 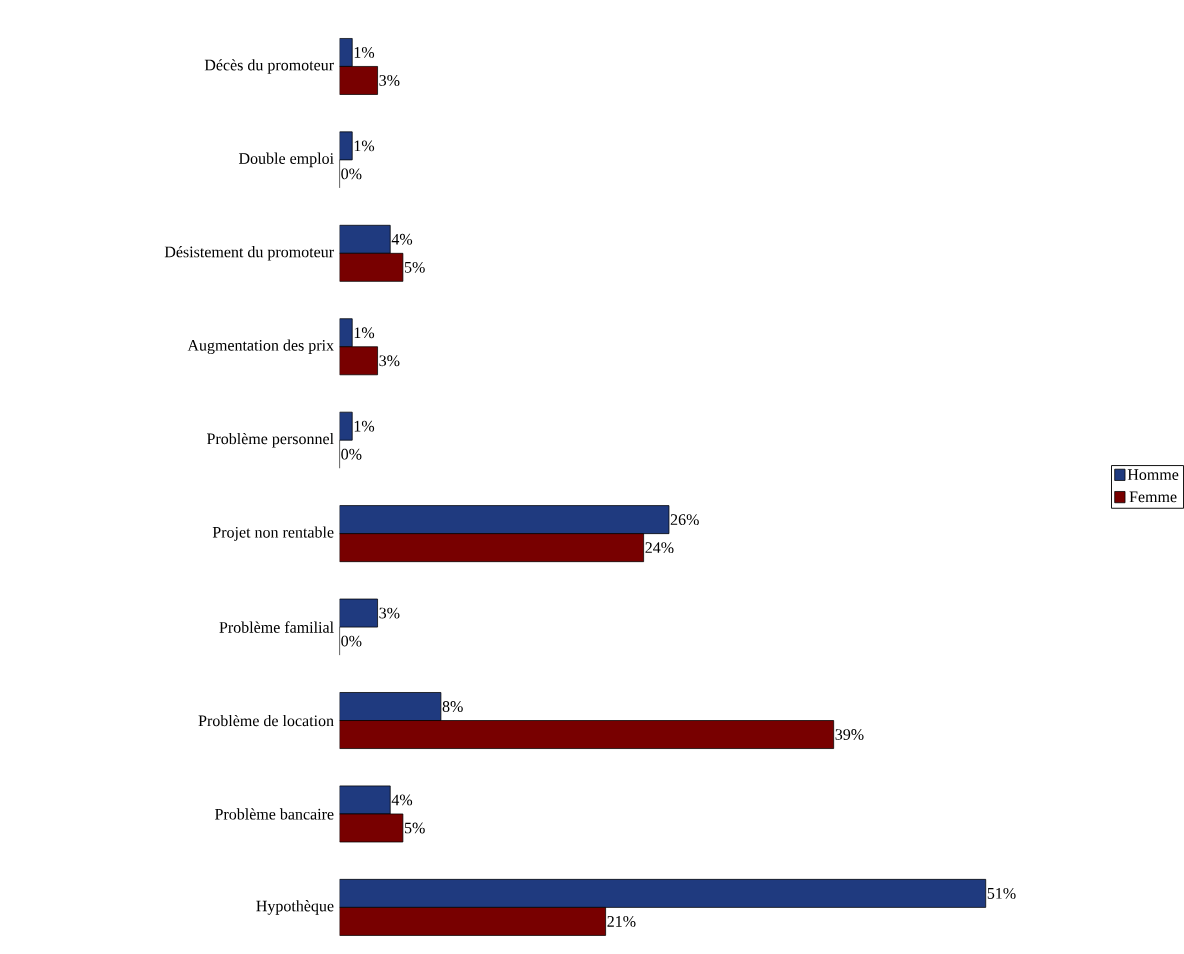 What do you see at coordinates (286, 160) in the screenshot?
I see `y-tick-label: Double emploi` at bounding box center [286, 160].